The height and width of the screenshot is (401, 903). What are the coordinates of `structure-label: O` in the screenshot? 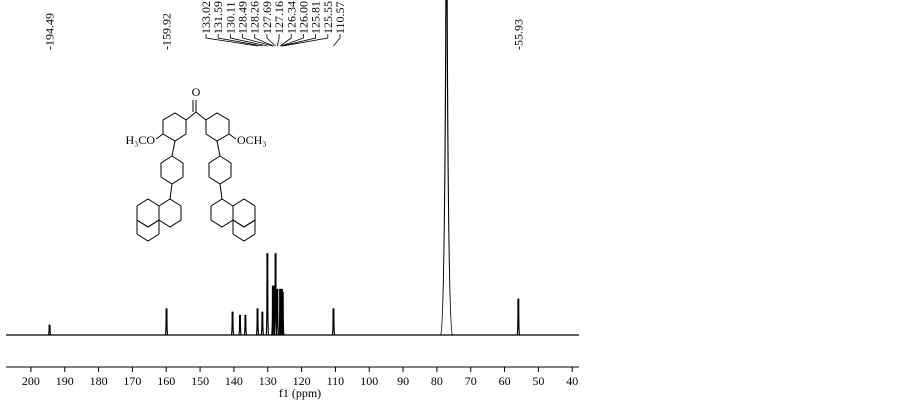 It's located at (196, 92).